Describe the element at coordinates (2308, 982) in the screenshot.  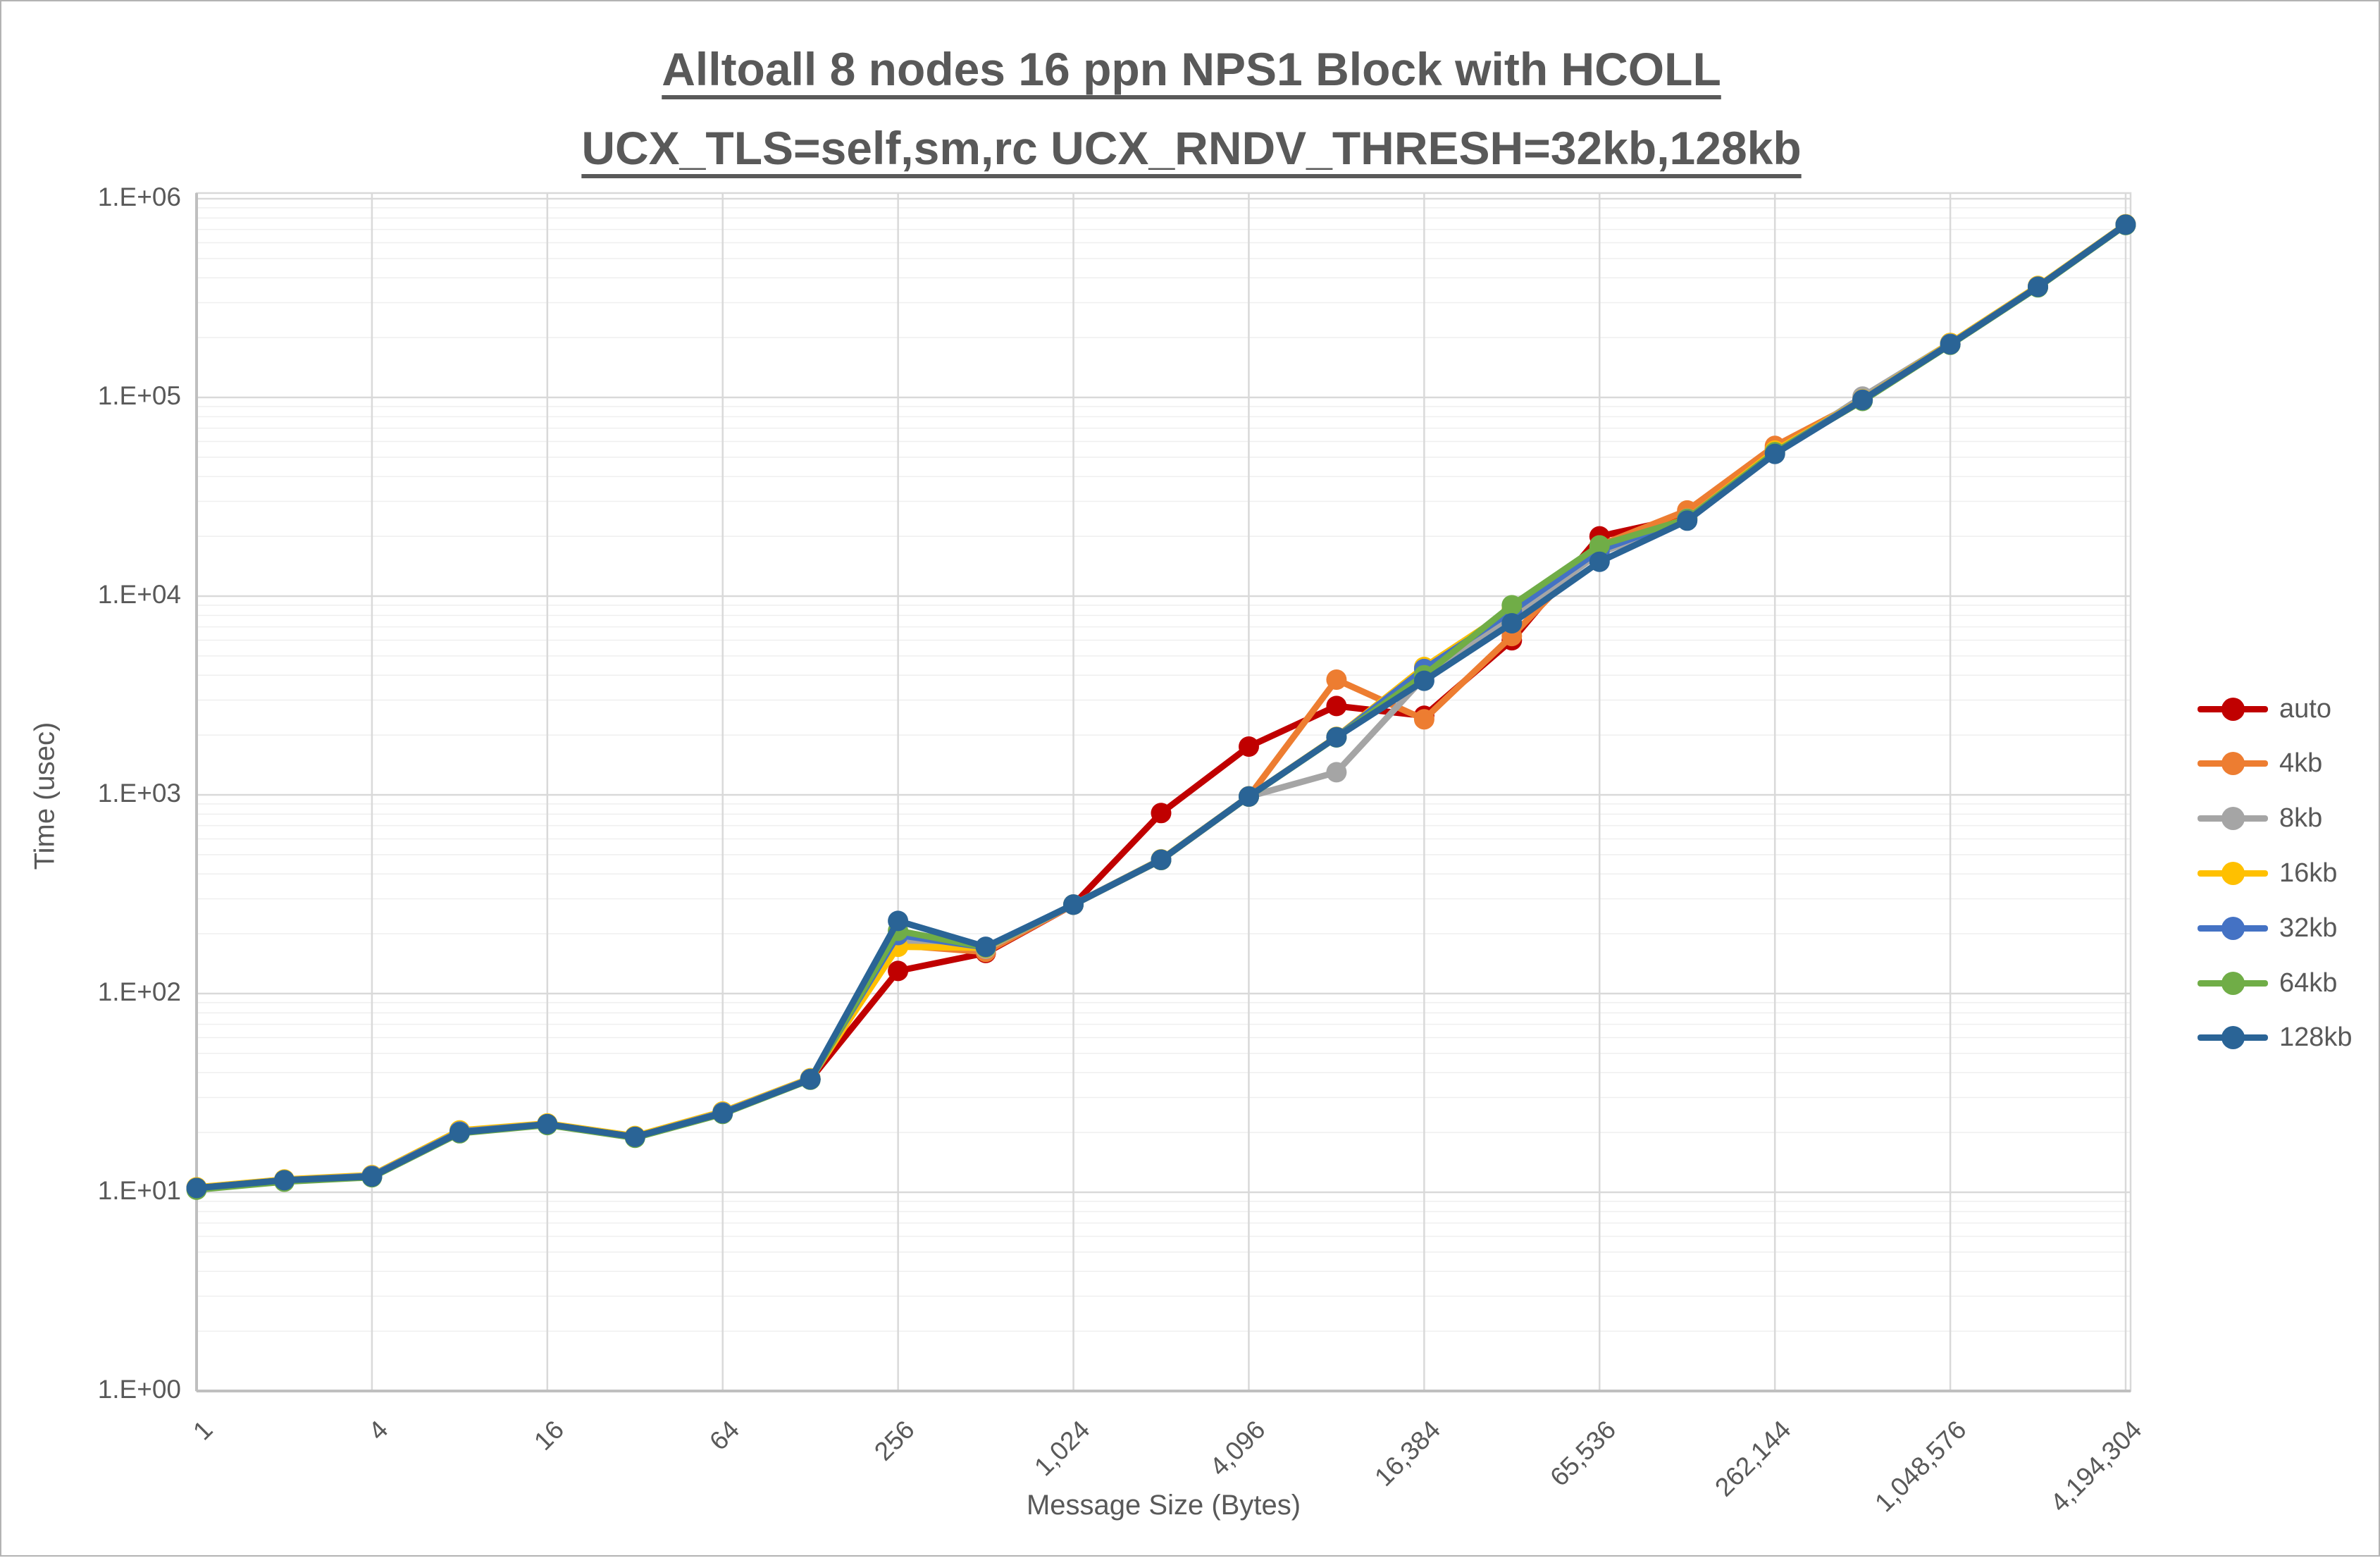
I see `legend-label: 64kb` at that location.